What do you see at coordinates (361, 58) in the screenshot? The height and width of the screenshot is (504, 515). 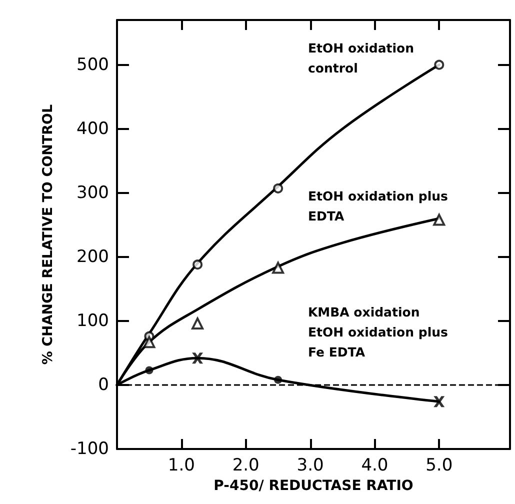 I see `annotation: EtOH oxidation control` at bounding box center [361, 58].